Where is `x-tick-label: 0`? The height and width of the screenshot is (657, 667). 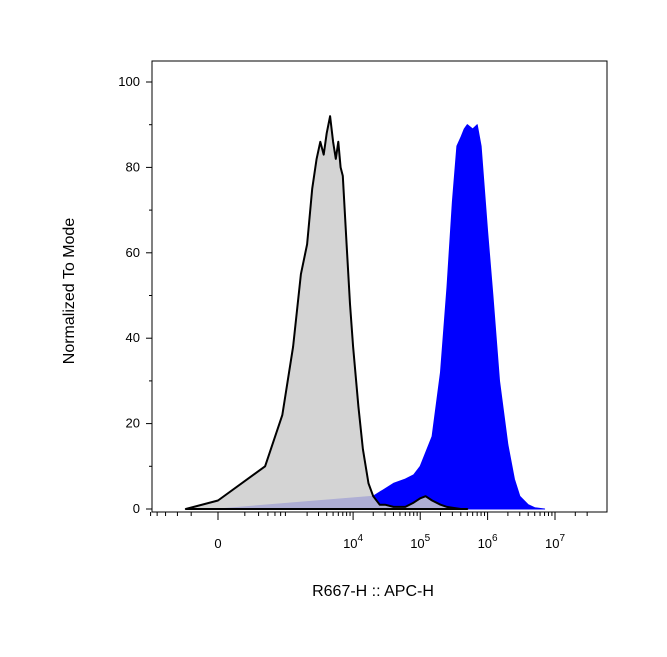
x-tick-label: 0 is located at coordinates (217, 543).